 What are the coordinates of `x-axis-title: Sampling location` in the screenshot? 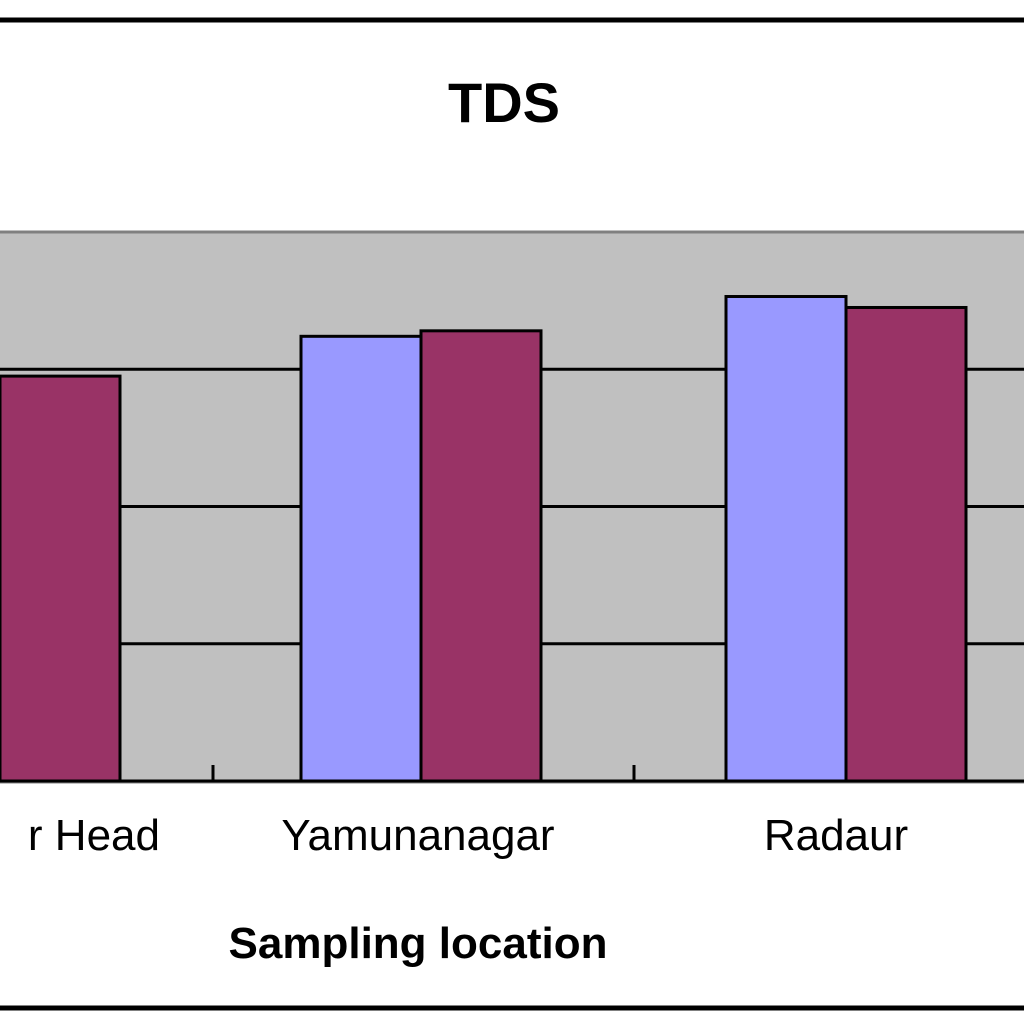 It's located at (418, 943).